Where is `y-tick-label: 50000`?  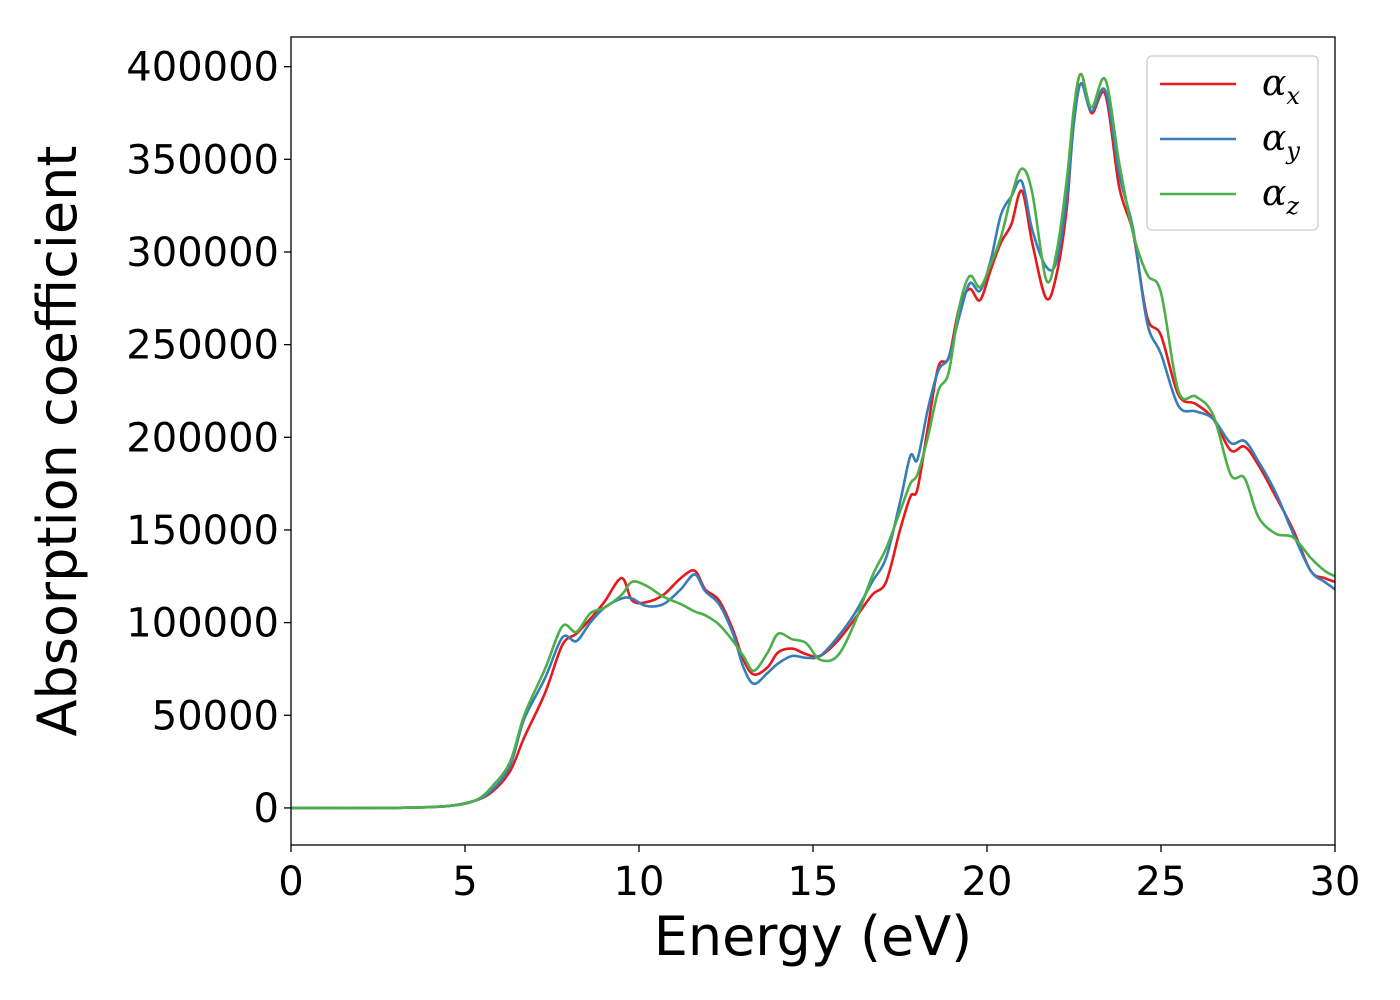 y-tick-label: 50000 is located at coordinates (215, 716).